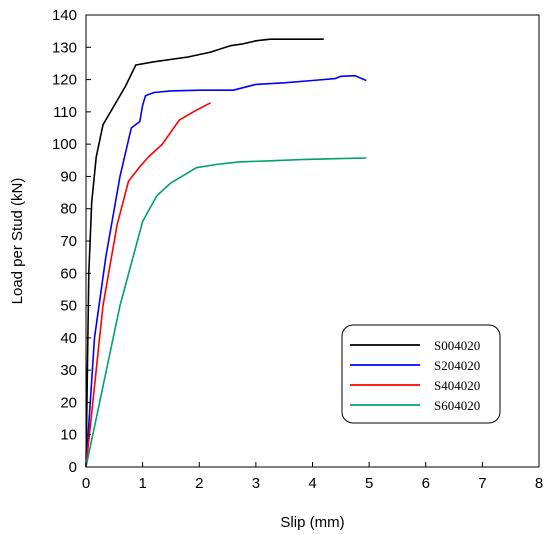  I want to click on y-tick-label: 50, so click(68, 306).